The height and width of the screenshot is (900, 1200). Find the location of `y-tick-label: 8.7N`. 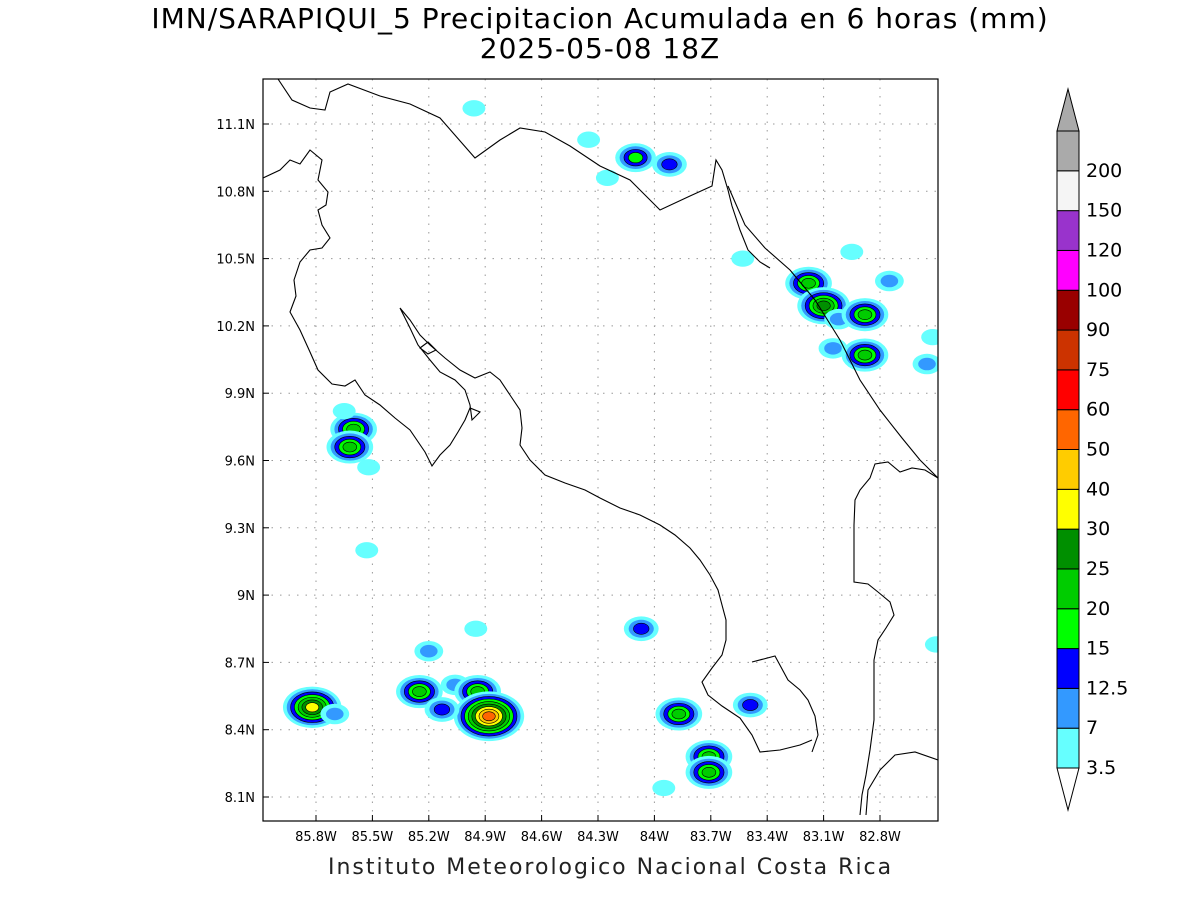

y-tick-label: 8.7N is located at coordinates (240, 663).